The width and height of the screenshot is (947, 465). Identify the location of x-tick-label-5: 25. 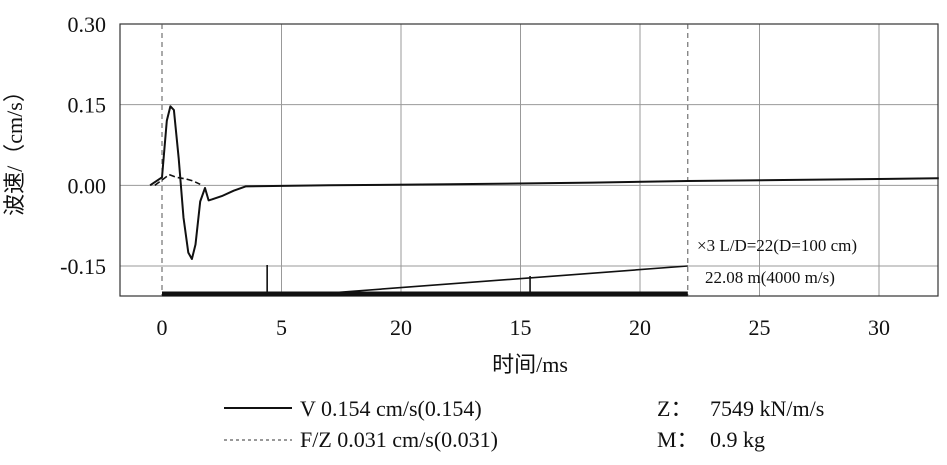
(760, 327).